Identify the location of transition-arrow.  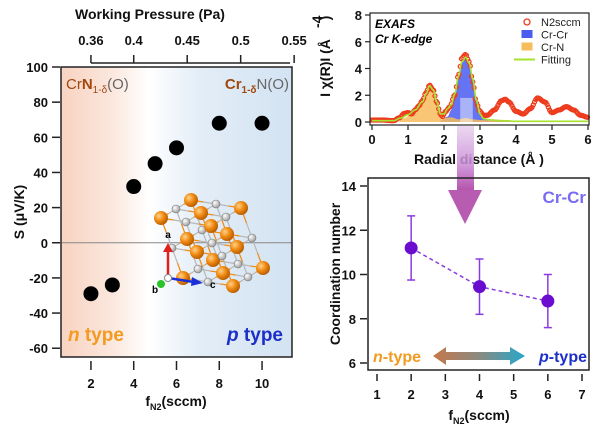
(465, 175).